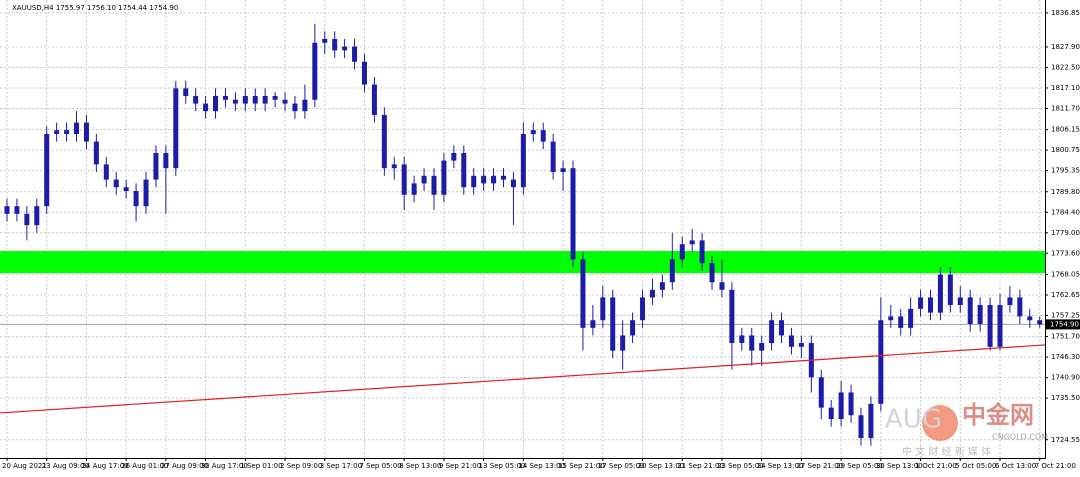 This screenshot has height=477, width=1080. I want to click on y-tick-label: 1746.30, so click(1065, 357).